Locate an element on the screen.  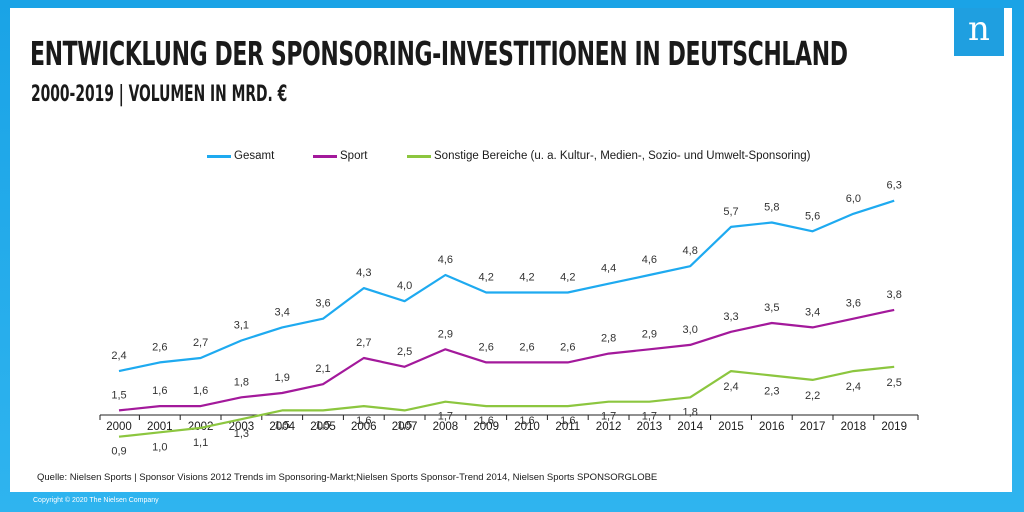
x-tick-label: 2012 is located at coordinates (609, 427).